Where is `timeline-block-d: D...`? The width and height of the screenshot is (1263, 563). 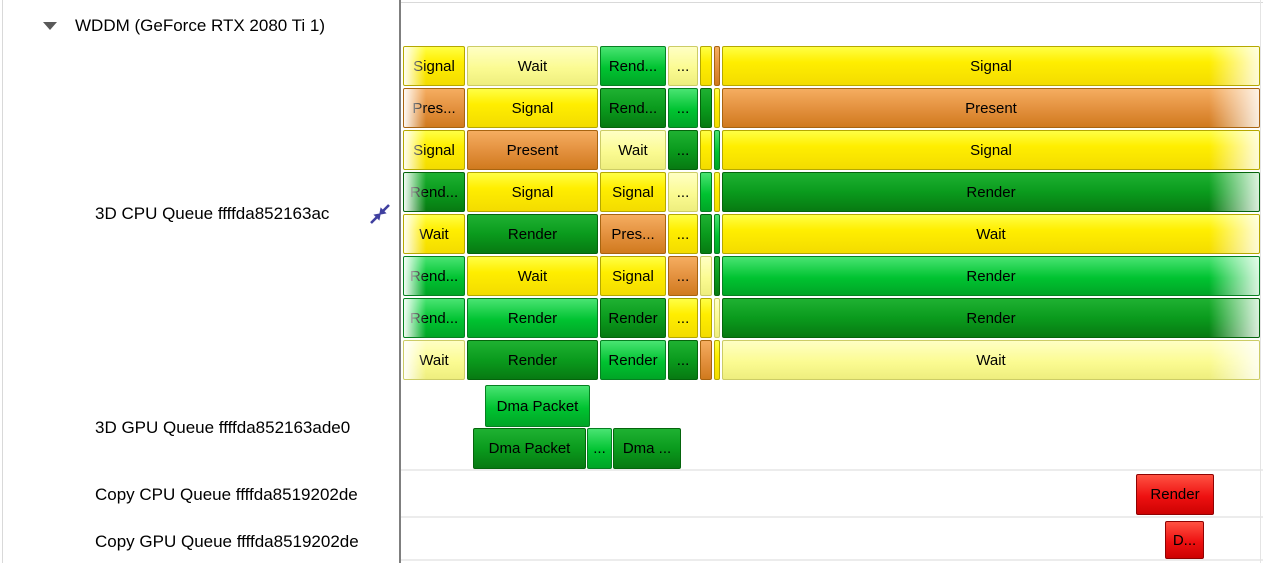 timeline-block-d: D... is located at coordinates (1184, 540).